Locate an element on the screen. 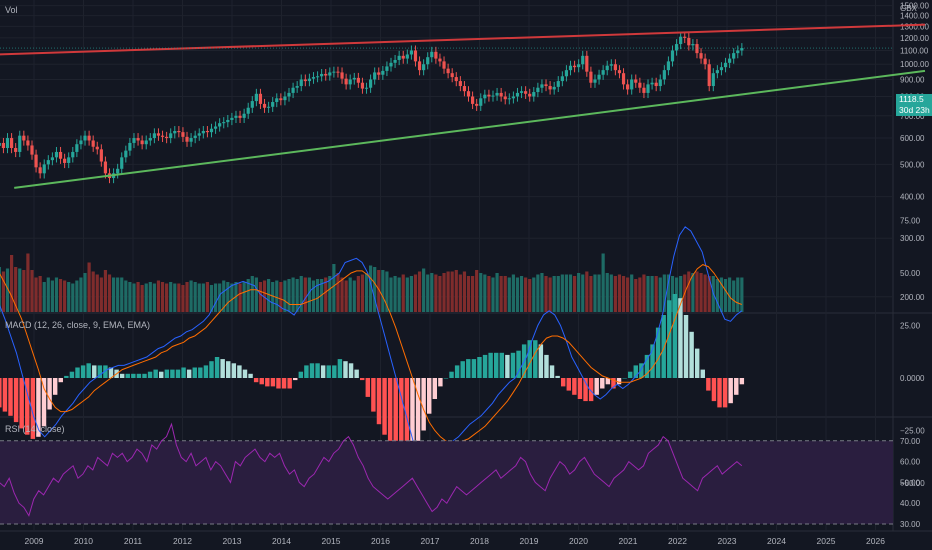 This screenshot has height=550, width=932. x-axis-year-label: 2021 is located at coordinates (628, 541).